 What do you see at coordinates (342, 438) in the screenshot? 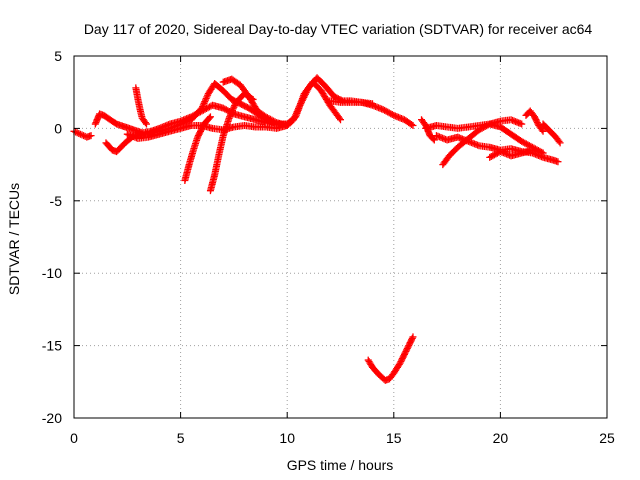
I see `x-tick-labels: 0 5 10 15 20 25` at bounding box center [342, 438].